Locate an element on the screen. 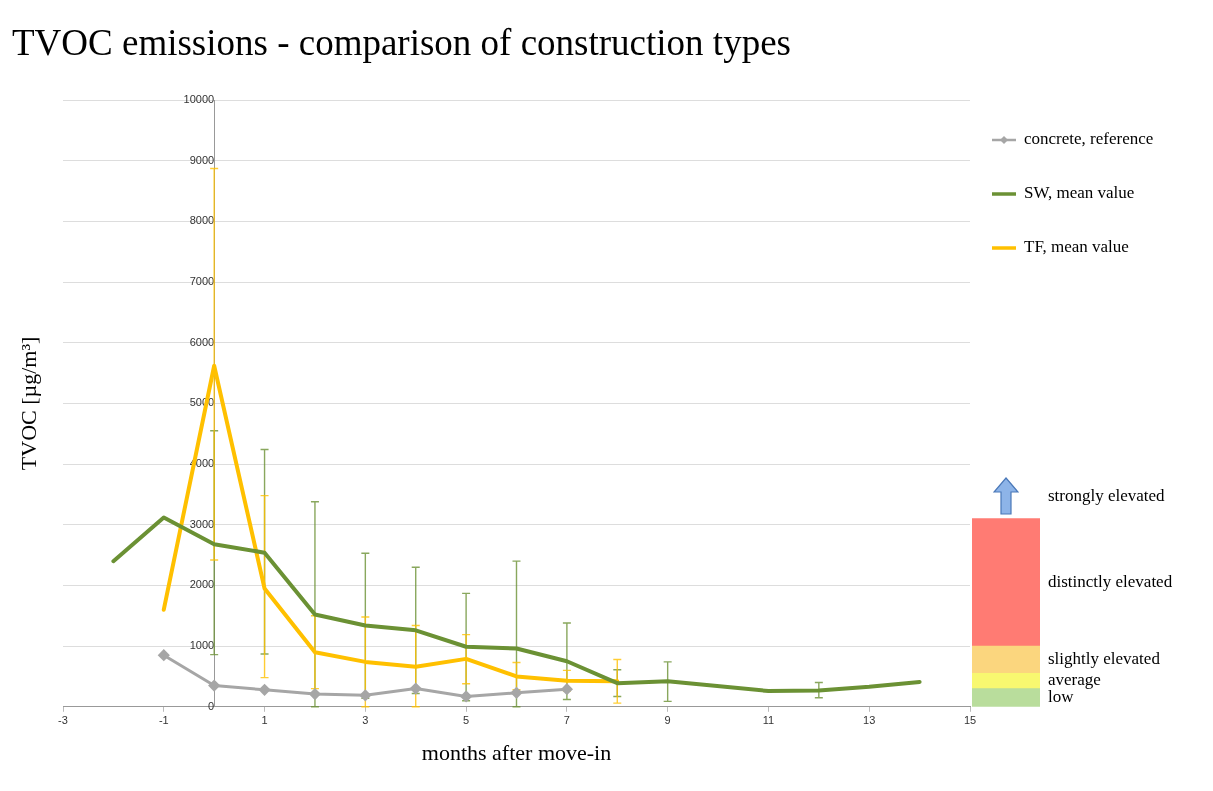  y-tick-label: 7000 is located at coordinates (202, 281).